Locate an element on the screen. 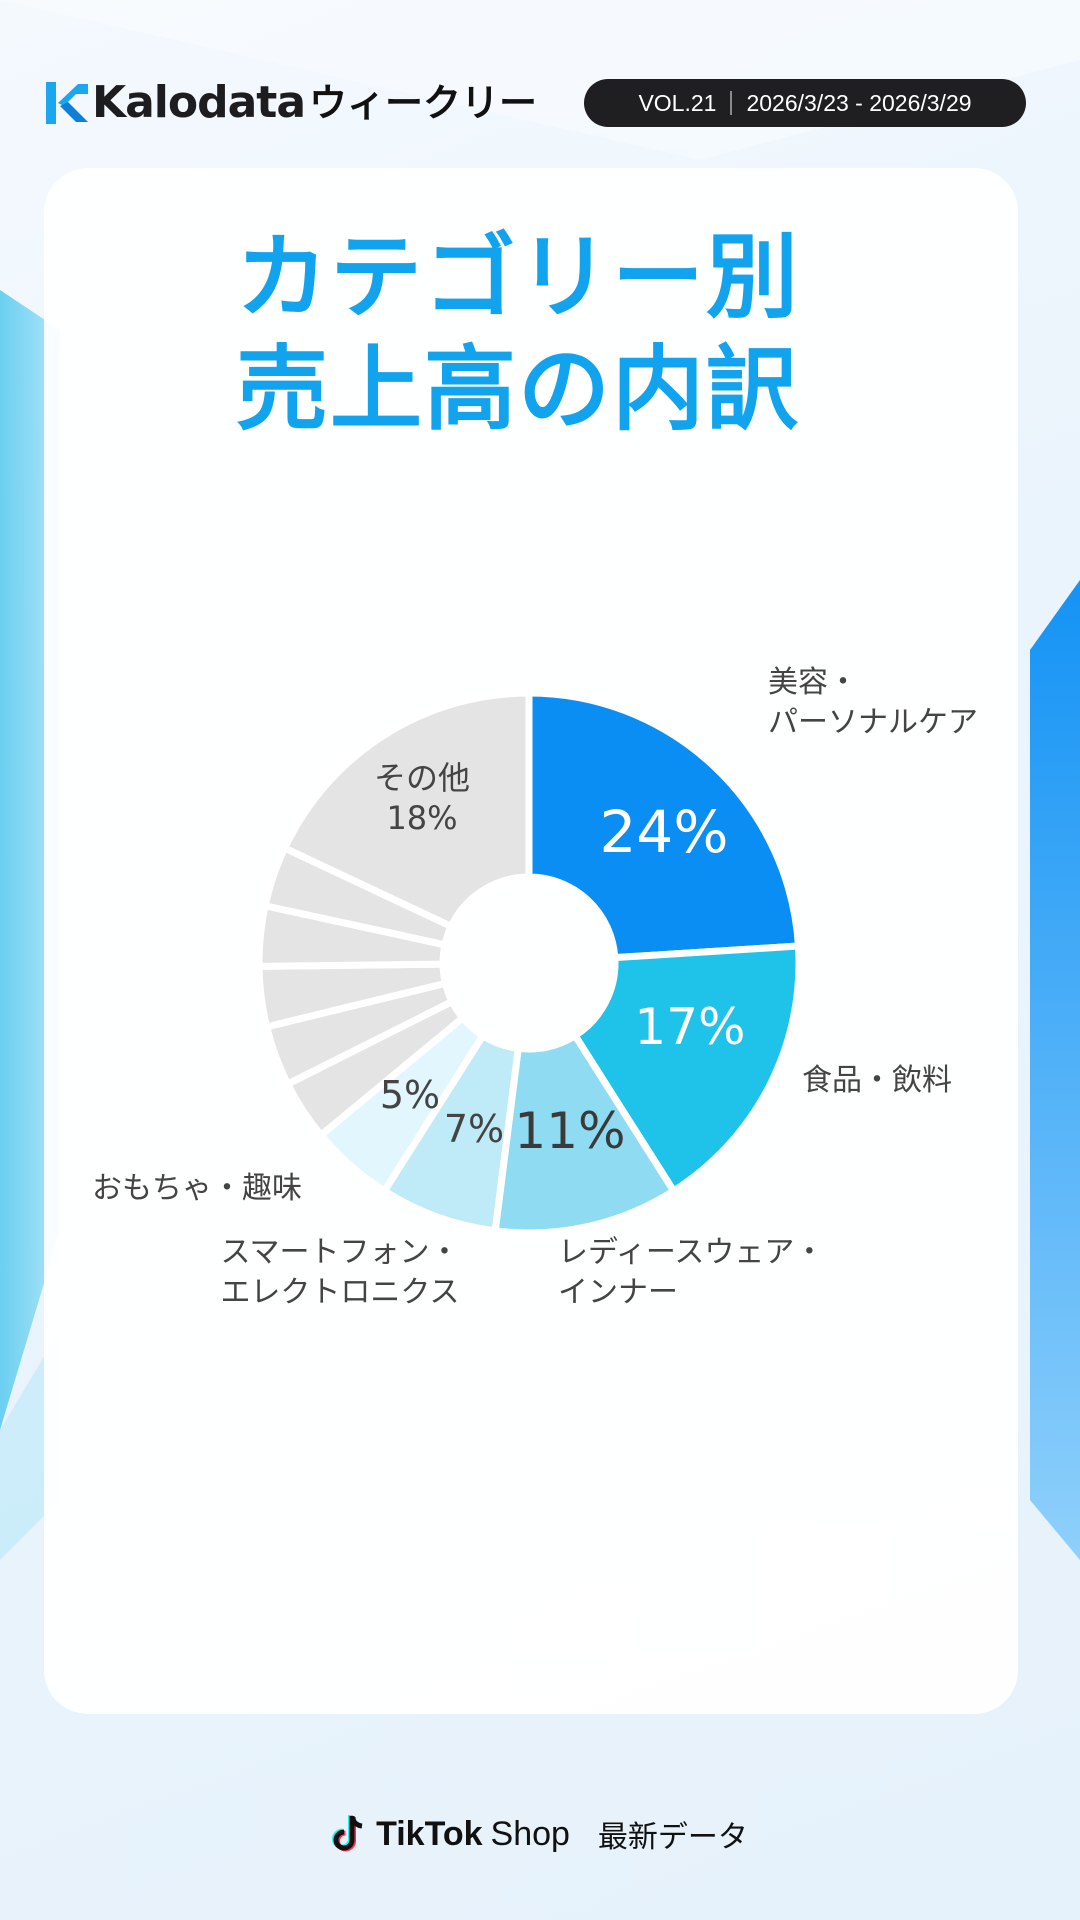 This screenshot has width=1080, height=1920. category-label: パーソナルケア is located at coordinates (873, 722).